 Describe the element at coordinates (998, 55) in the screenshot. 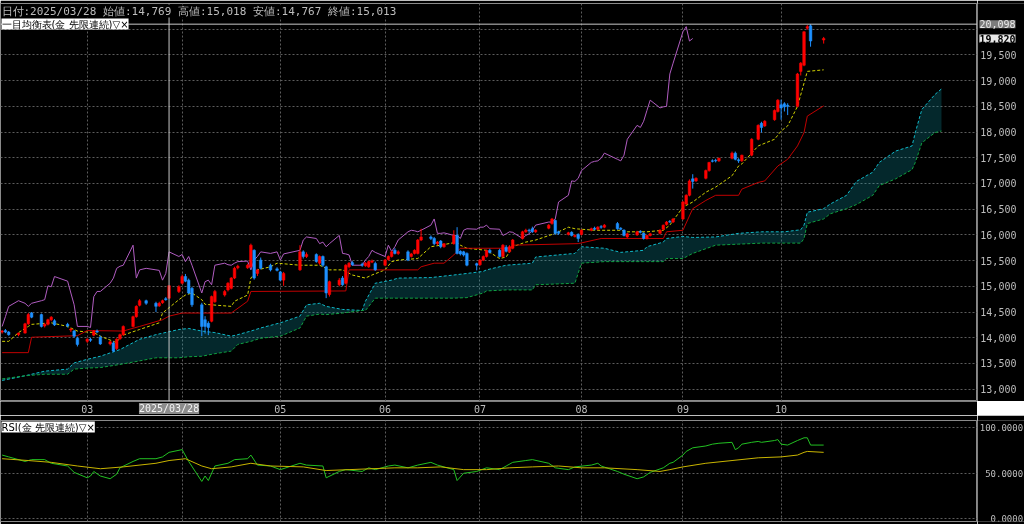

I see `y-tick-label: 19,500` at that location.